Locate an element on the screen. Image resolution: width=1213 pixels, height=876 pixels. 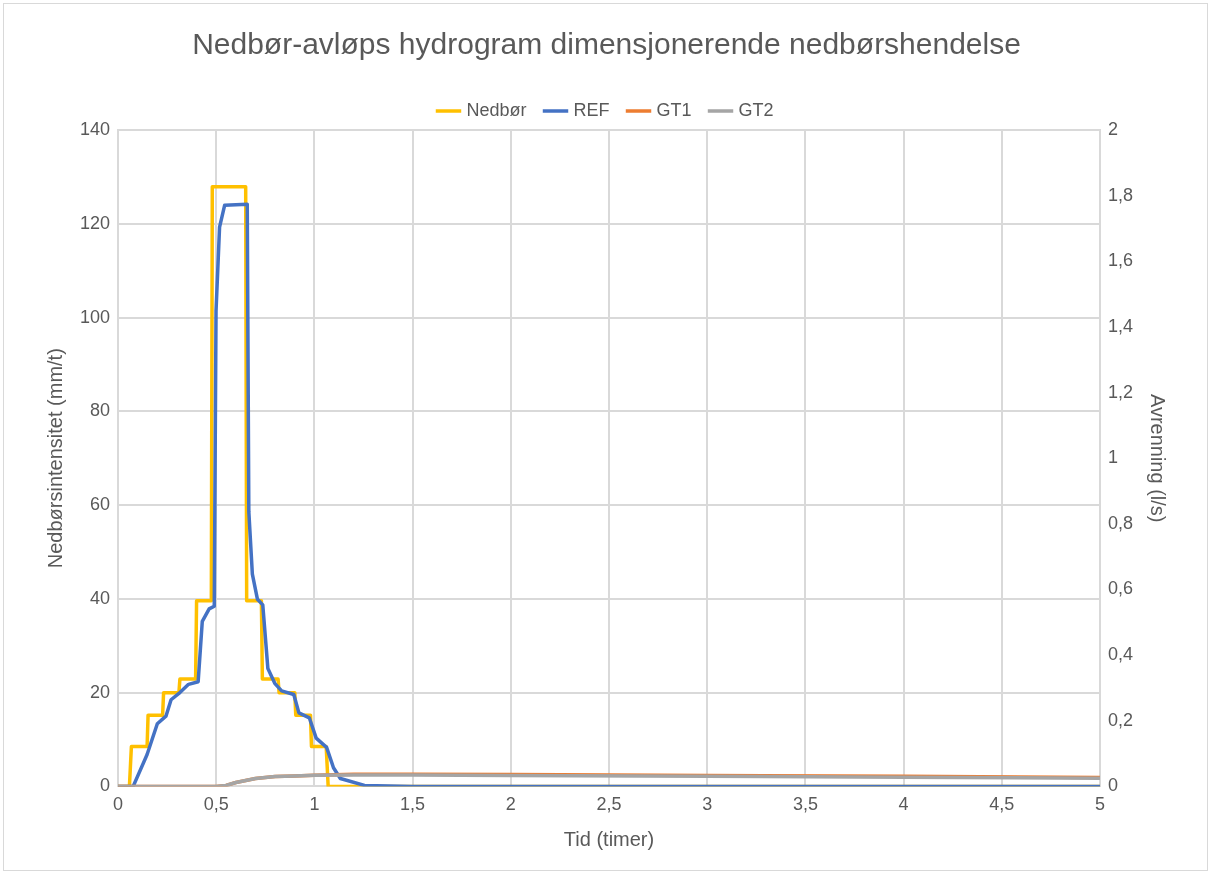
y-axis-title: Nedbørsintensitet (mm/t) is located at coordinates (54, 458).